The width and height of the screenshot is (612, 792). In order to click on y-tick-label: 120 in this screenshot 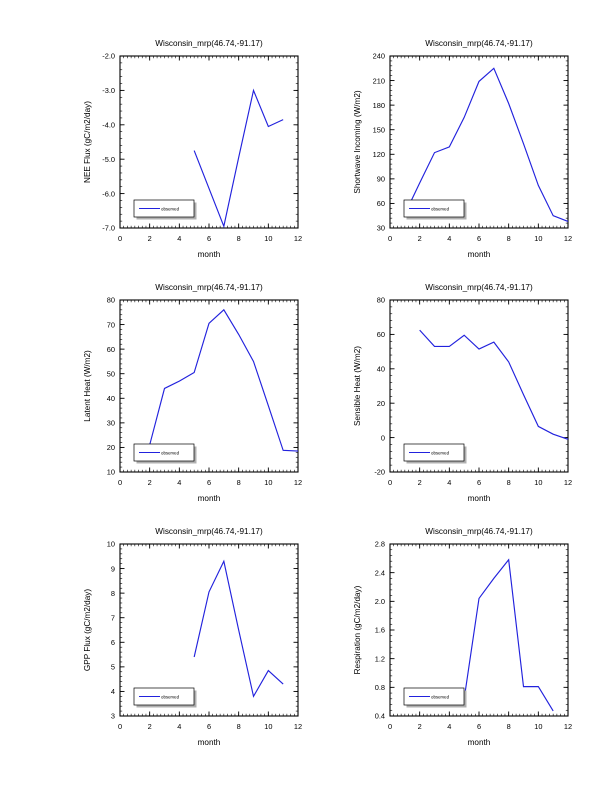, I will do `click(379, 154)`.